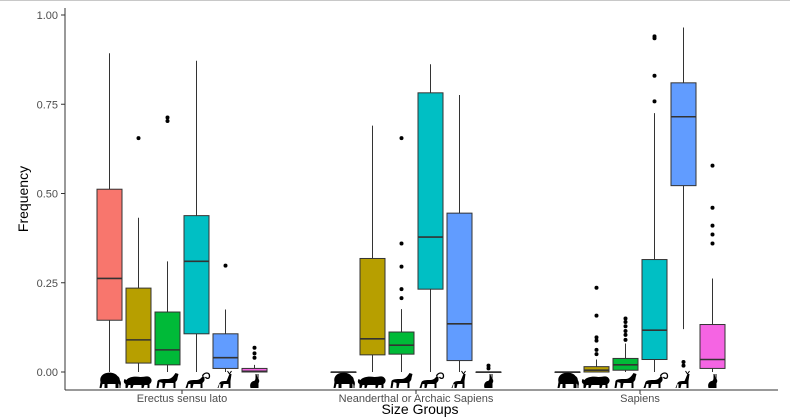 This screenshot has width=790, height=417. What do you see at coordinates (47, 284) in the screenshot?
I see `y-tick-label: 0.25` at bounding box center [47, 284].